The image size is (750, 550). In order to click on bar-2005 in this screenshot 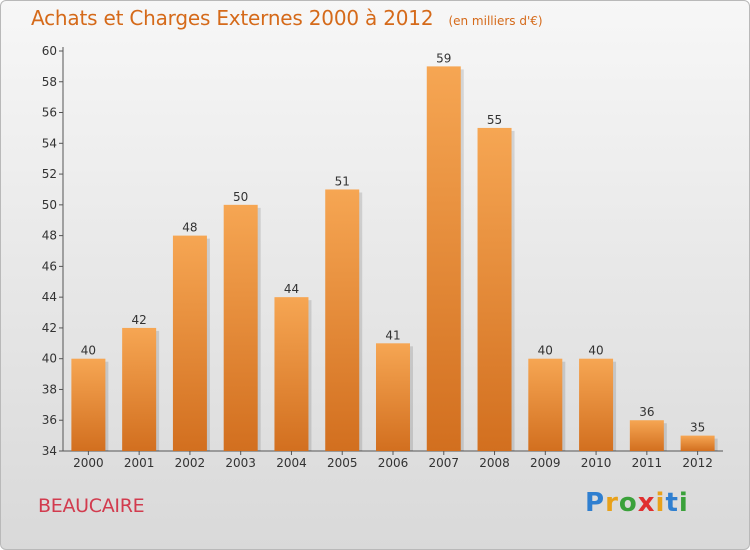, I will do `click(342, 320)`.